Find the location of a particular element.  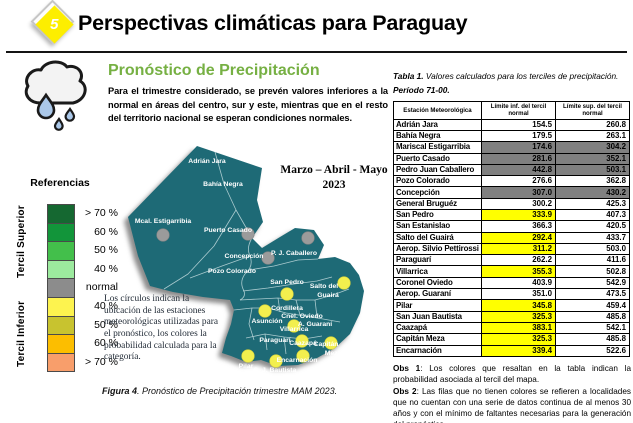

limit-sup-cell: 407.3 is located at coordinates (592, 215).